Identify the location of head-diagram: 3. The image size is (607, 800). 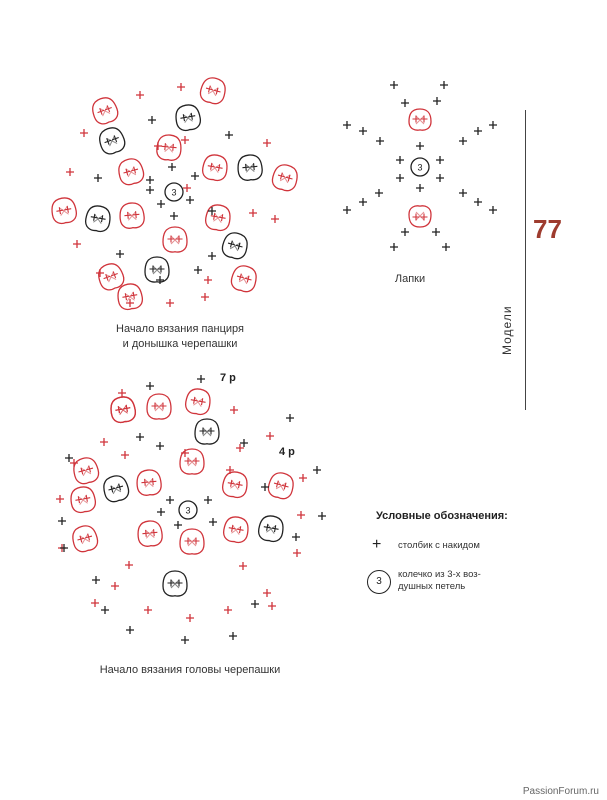
(191, 509).